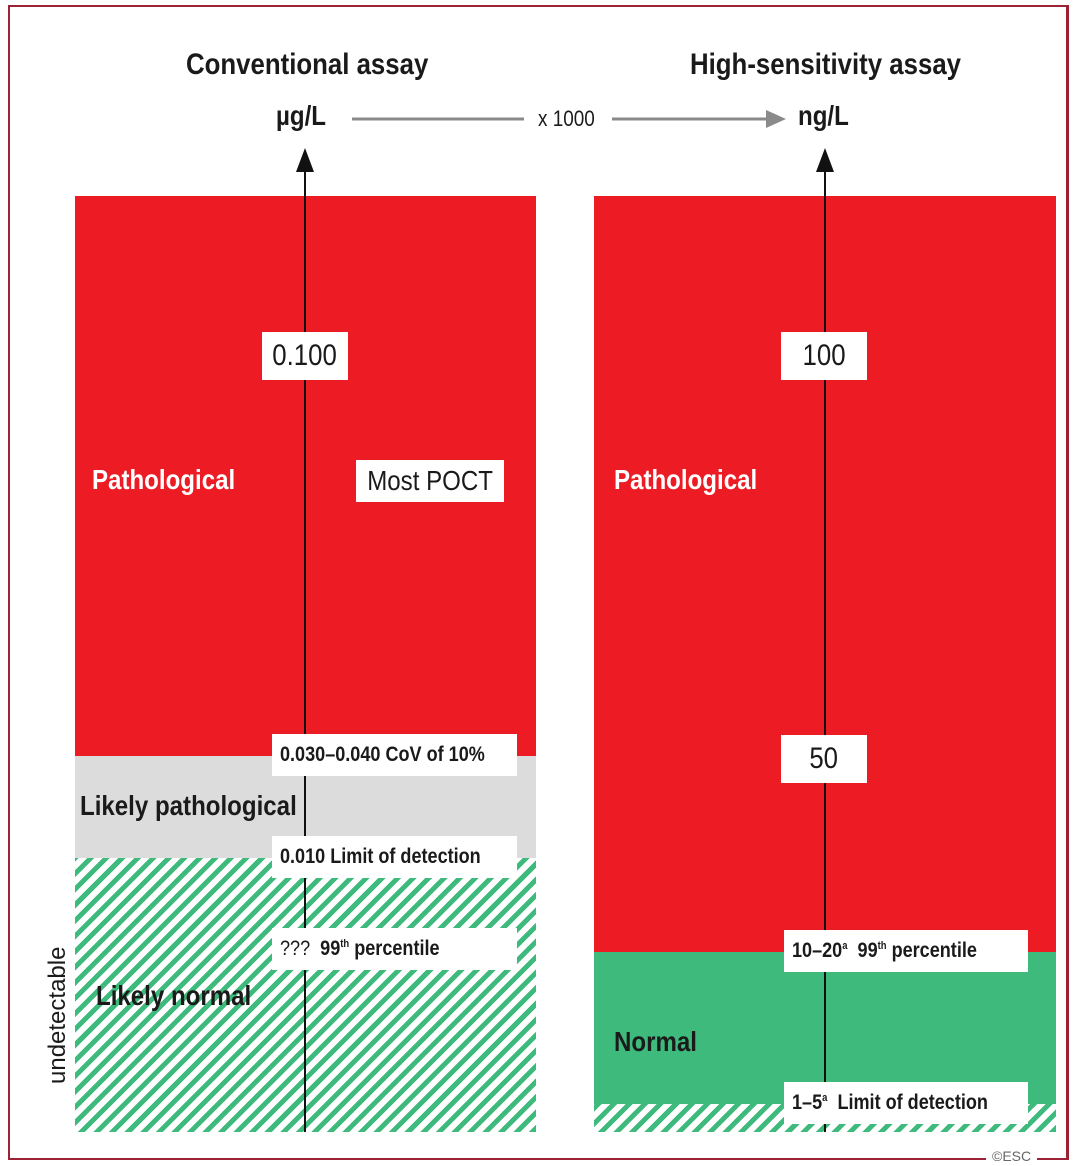 This screenshot has height=1166, width=1073. I want to click on conventional-assay-title: Conventional assay, so click(307, 64).